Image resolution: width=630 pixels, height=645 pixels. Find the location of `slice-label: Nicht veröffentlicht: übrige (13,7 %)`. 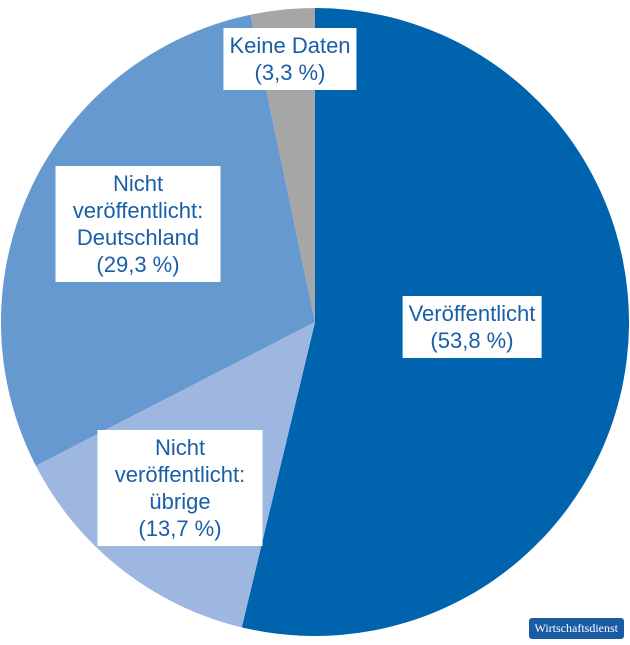

slice-label: Nicht veröffentlicht: übrige (13,7 %) is located at coordinates (180, 488).